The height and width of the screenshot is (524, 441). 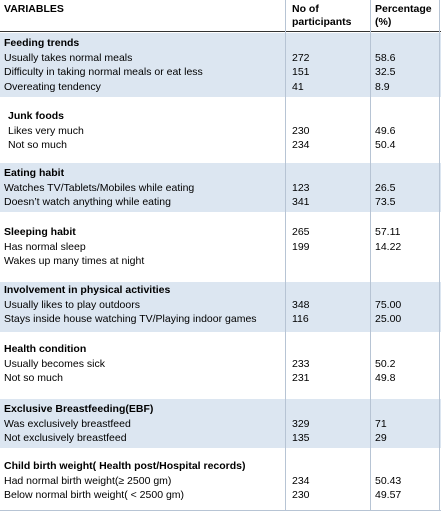 What do you see at coordinates (322, 15) in the screenshot?
I see `header-participants: No of participants` at bounding box center [322, 15].